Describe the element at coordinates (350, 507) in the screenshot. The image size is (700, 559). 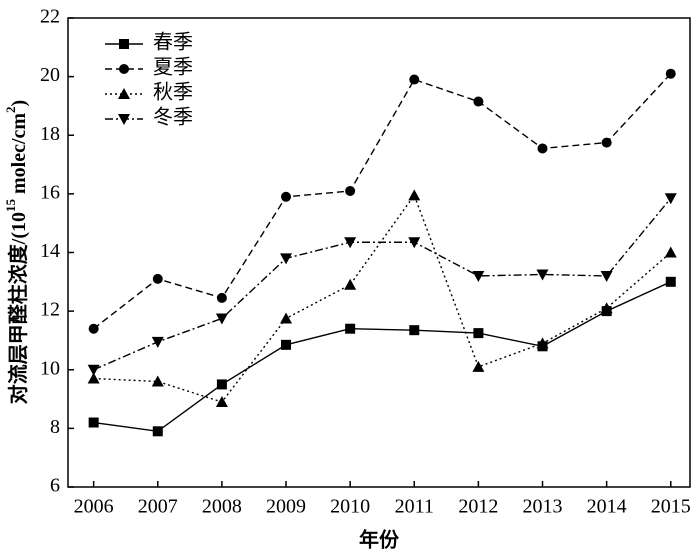
I see `x-tick-label: 2010` at that location.